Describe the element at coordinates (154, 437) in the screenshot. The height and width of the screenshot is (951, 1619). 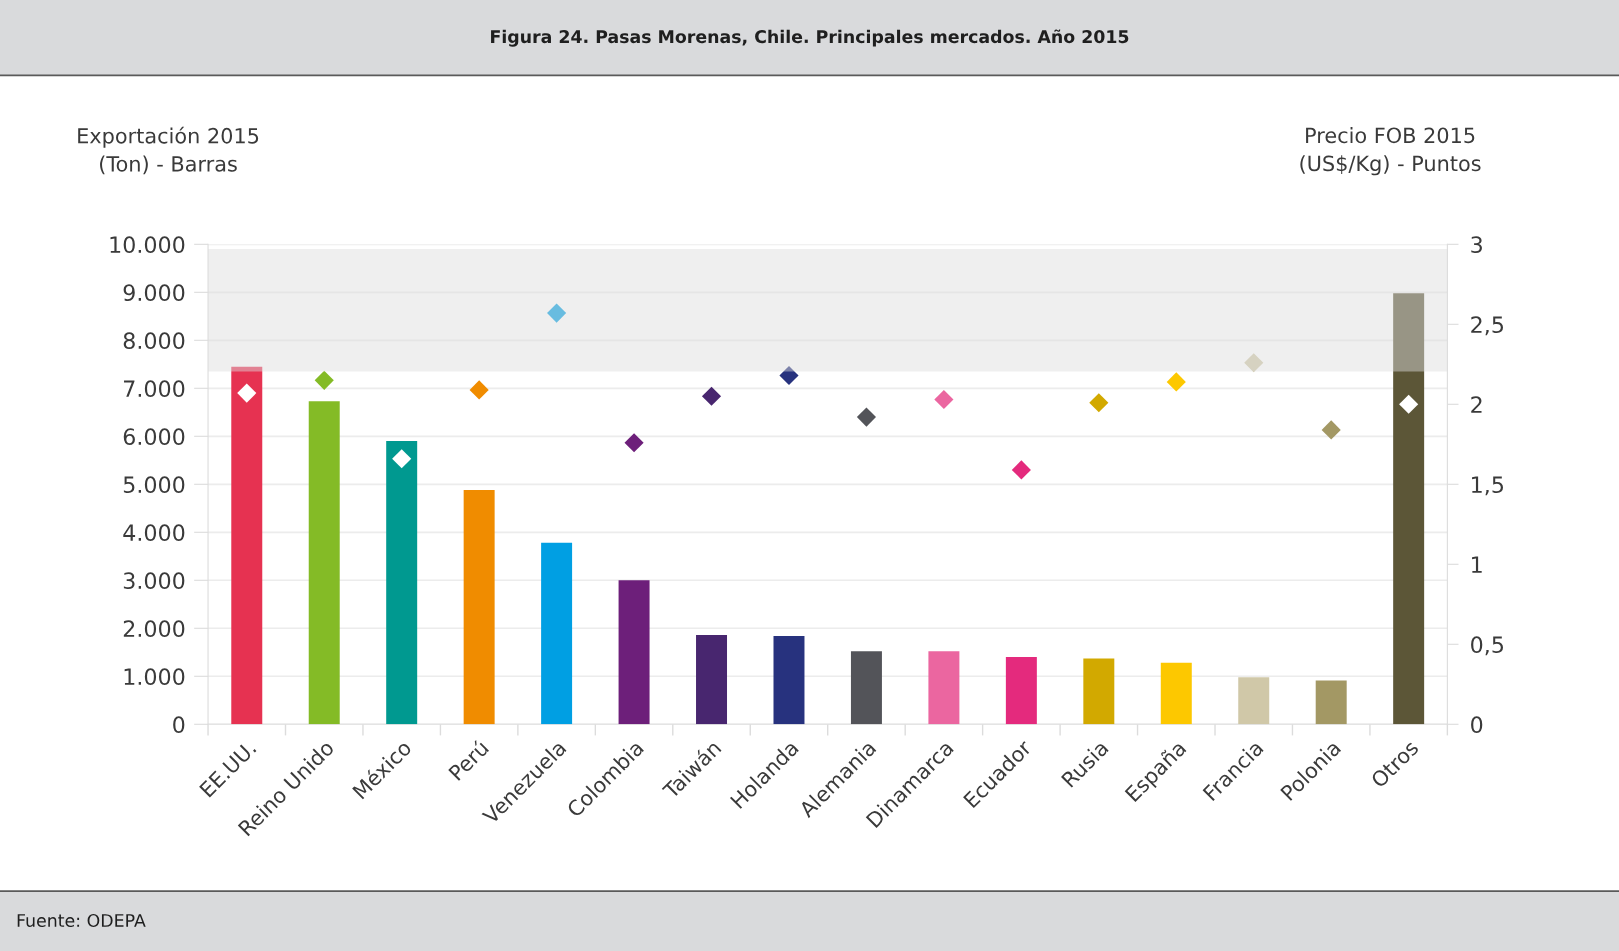
I see `y-tick-label: 6.000` at that location.